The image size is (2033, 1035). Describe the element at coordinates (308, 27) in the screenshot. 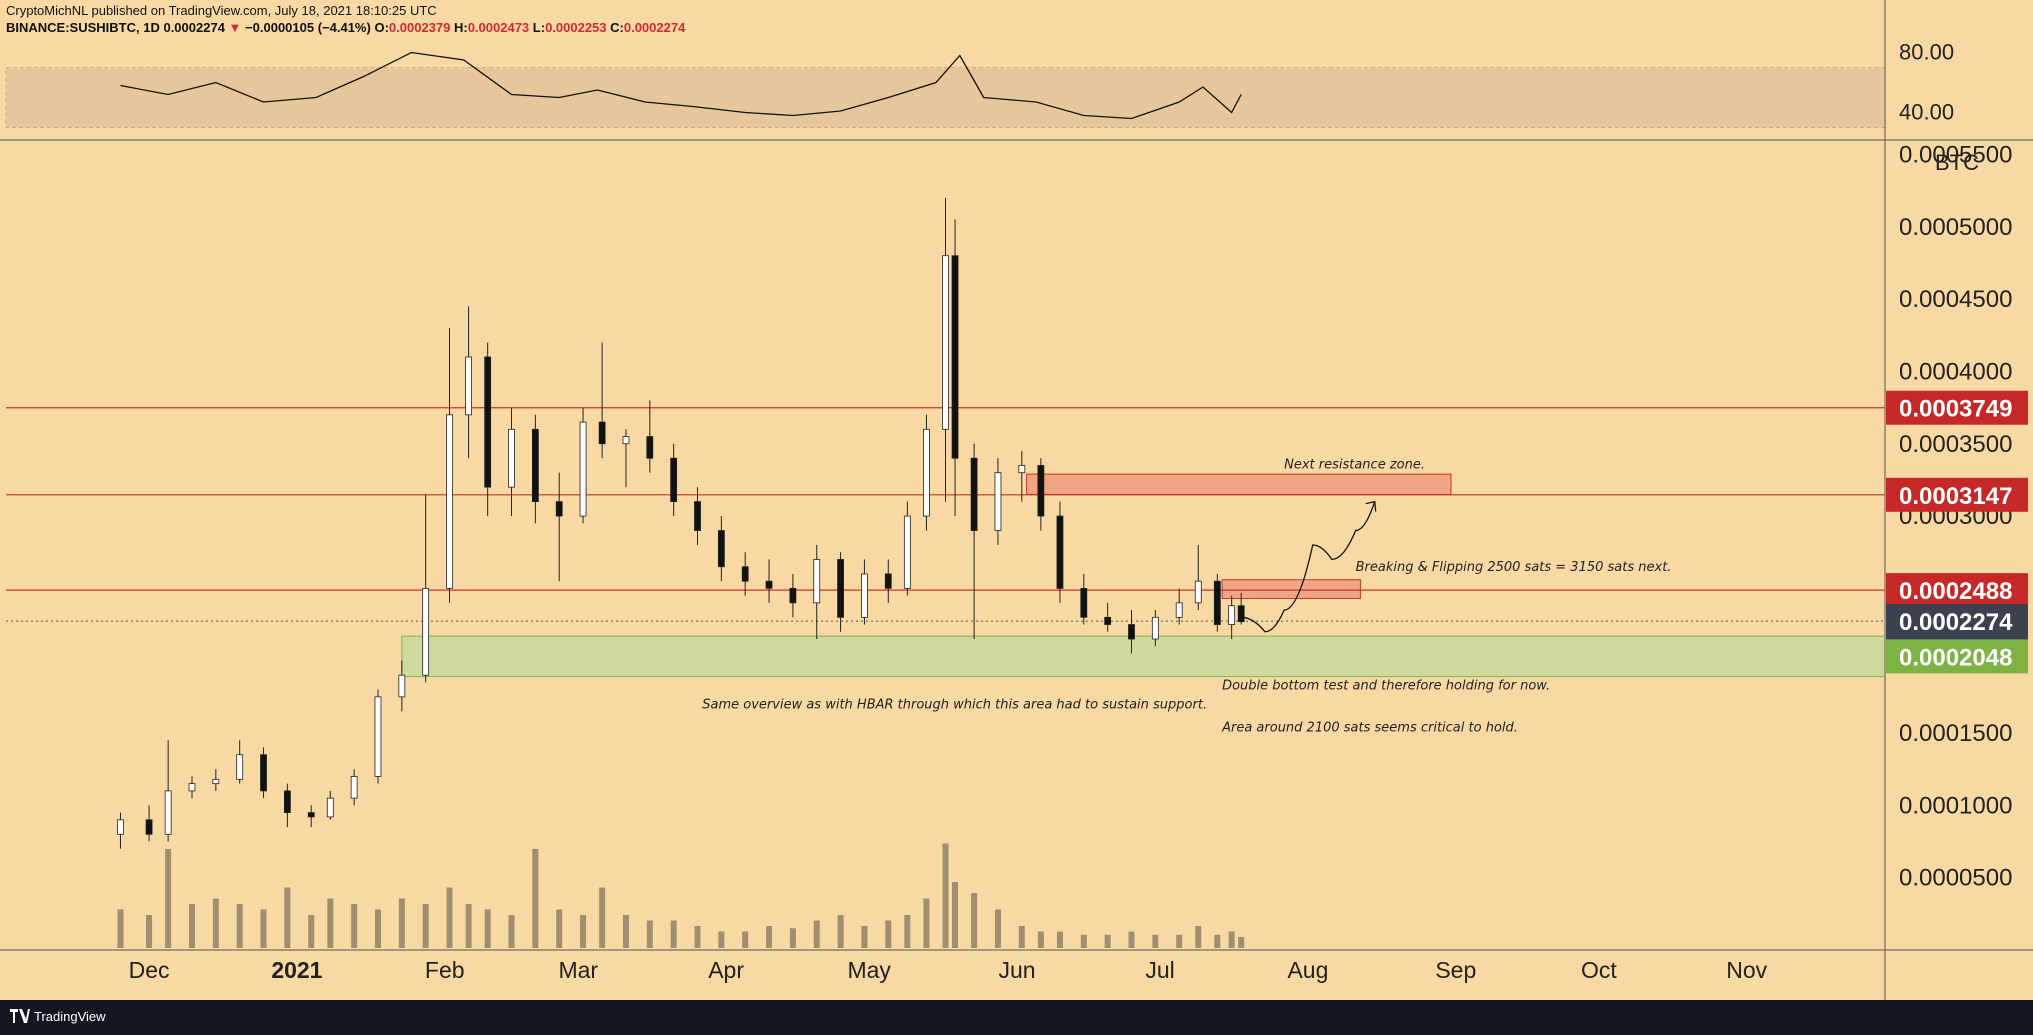

I see `price-change: −0.0000105 (−4.41%)` at that location.